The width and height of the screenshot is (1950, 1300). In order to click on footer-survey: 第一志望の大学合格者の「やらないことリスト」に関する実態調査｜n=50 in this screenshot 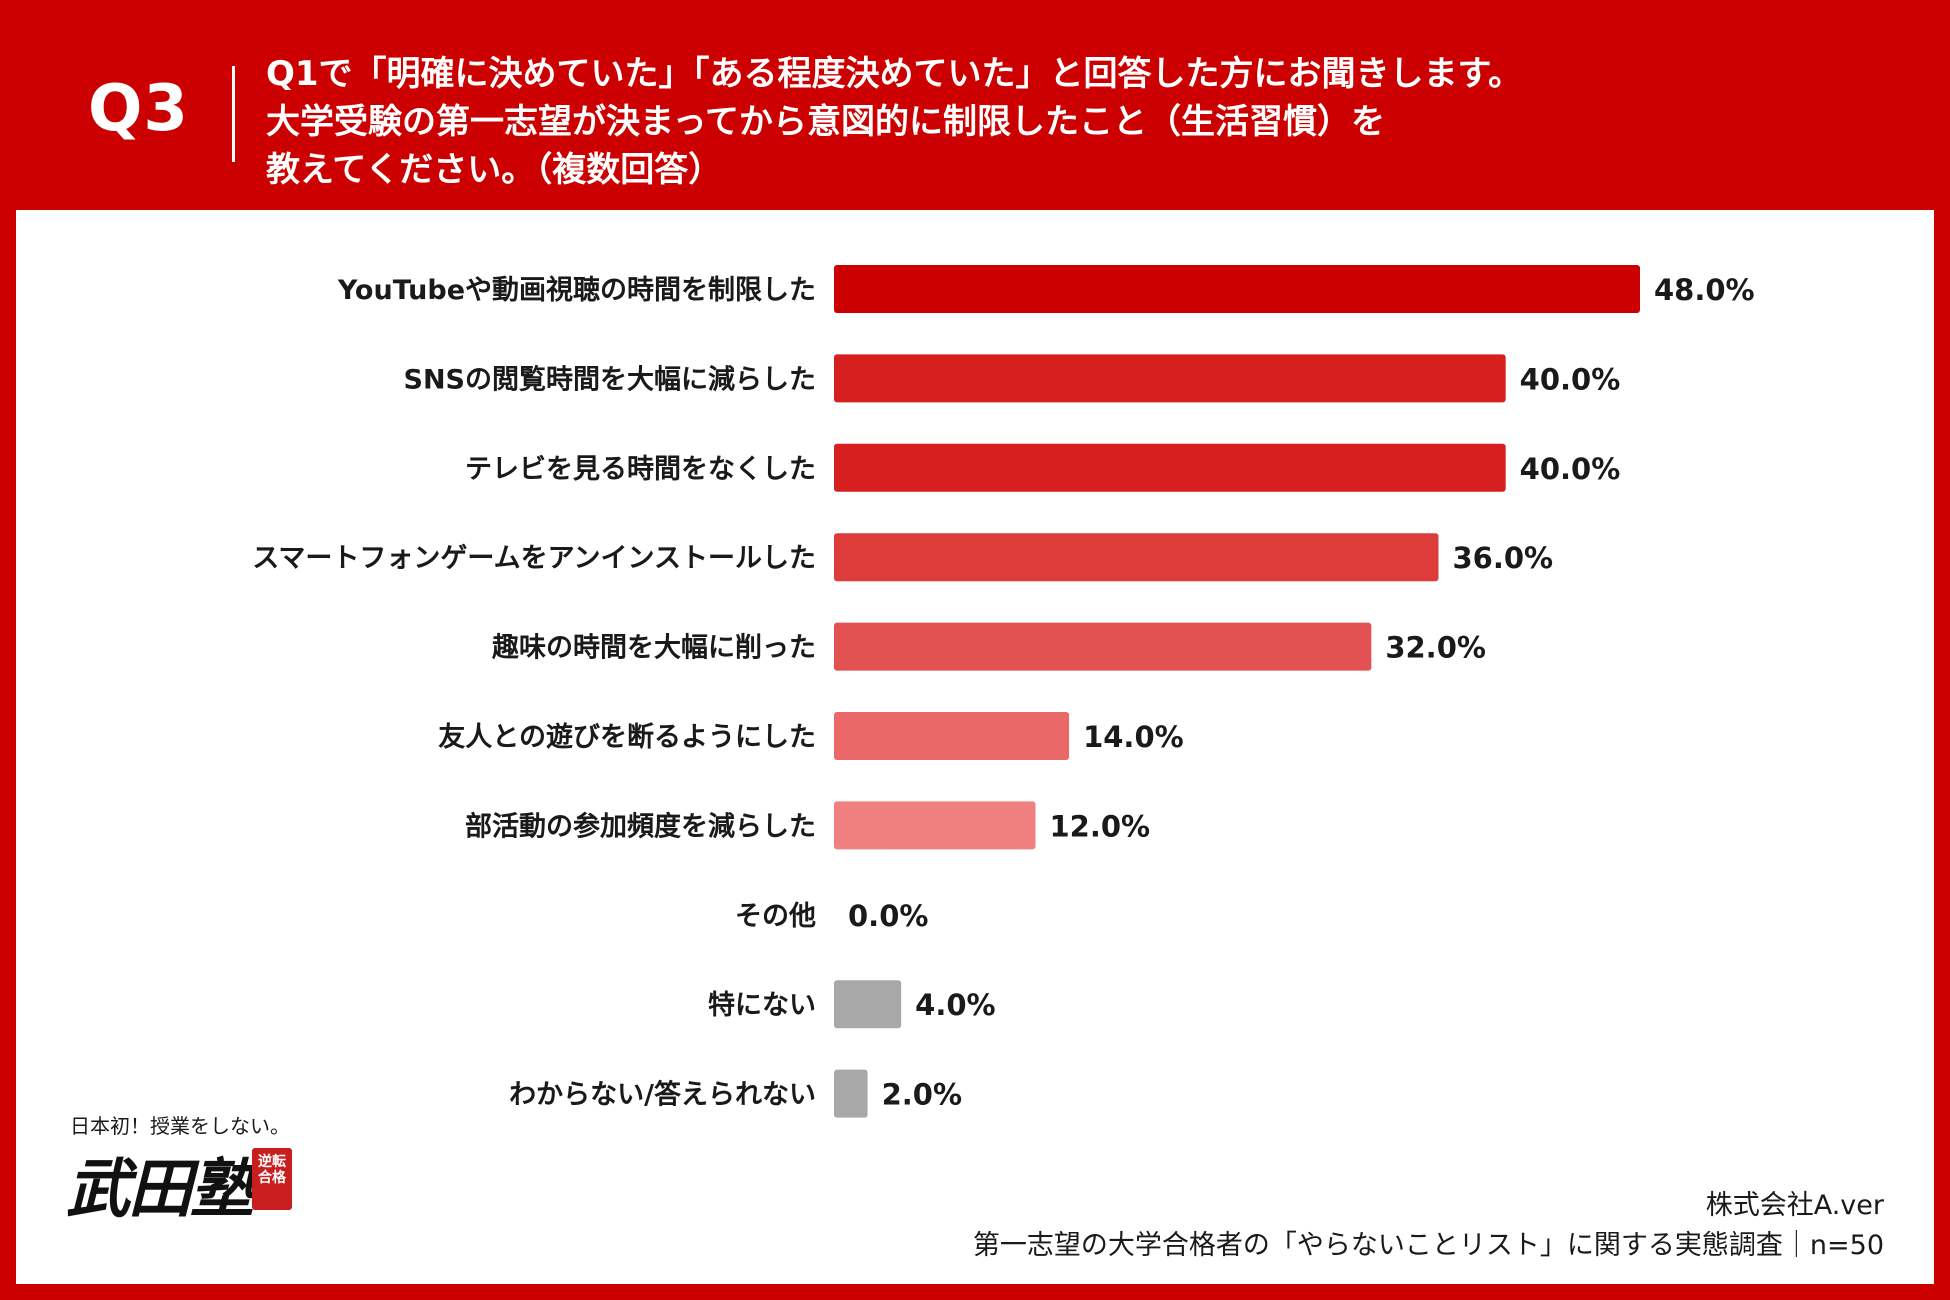, I will do `click(1428, 1245)`.